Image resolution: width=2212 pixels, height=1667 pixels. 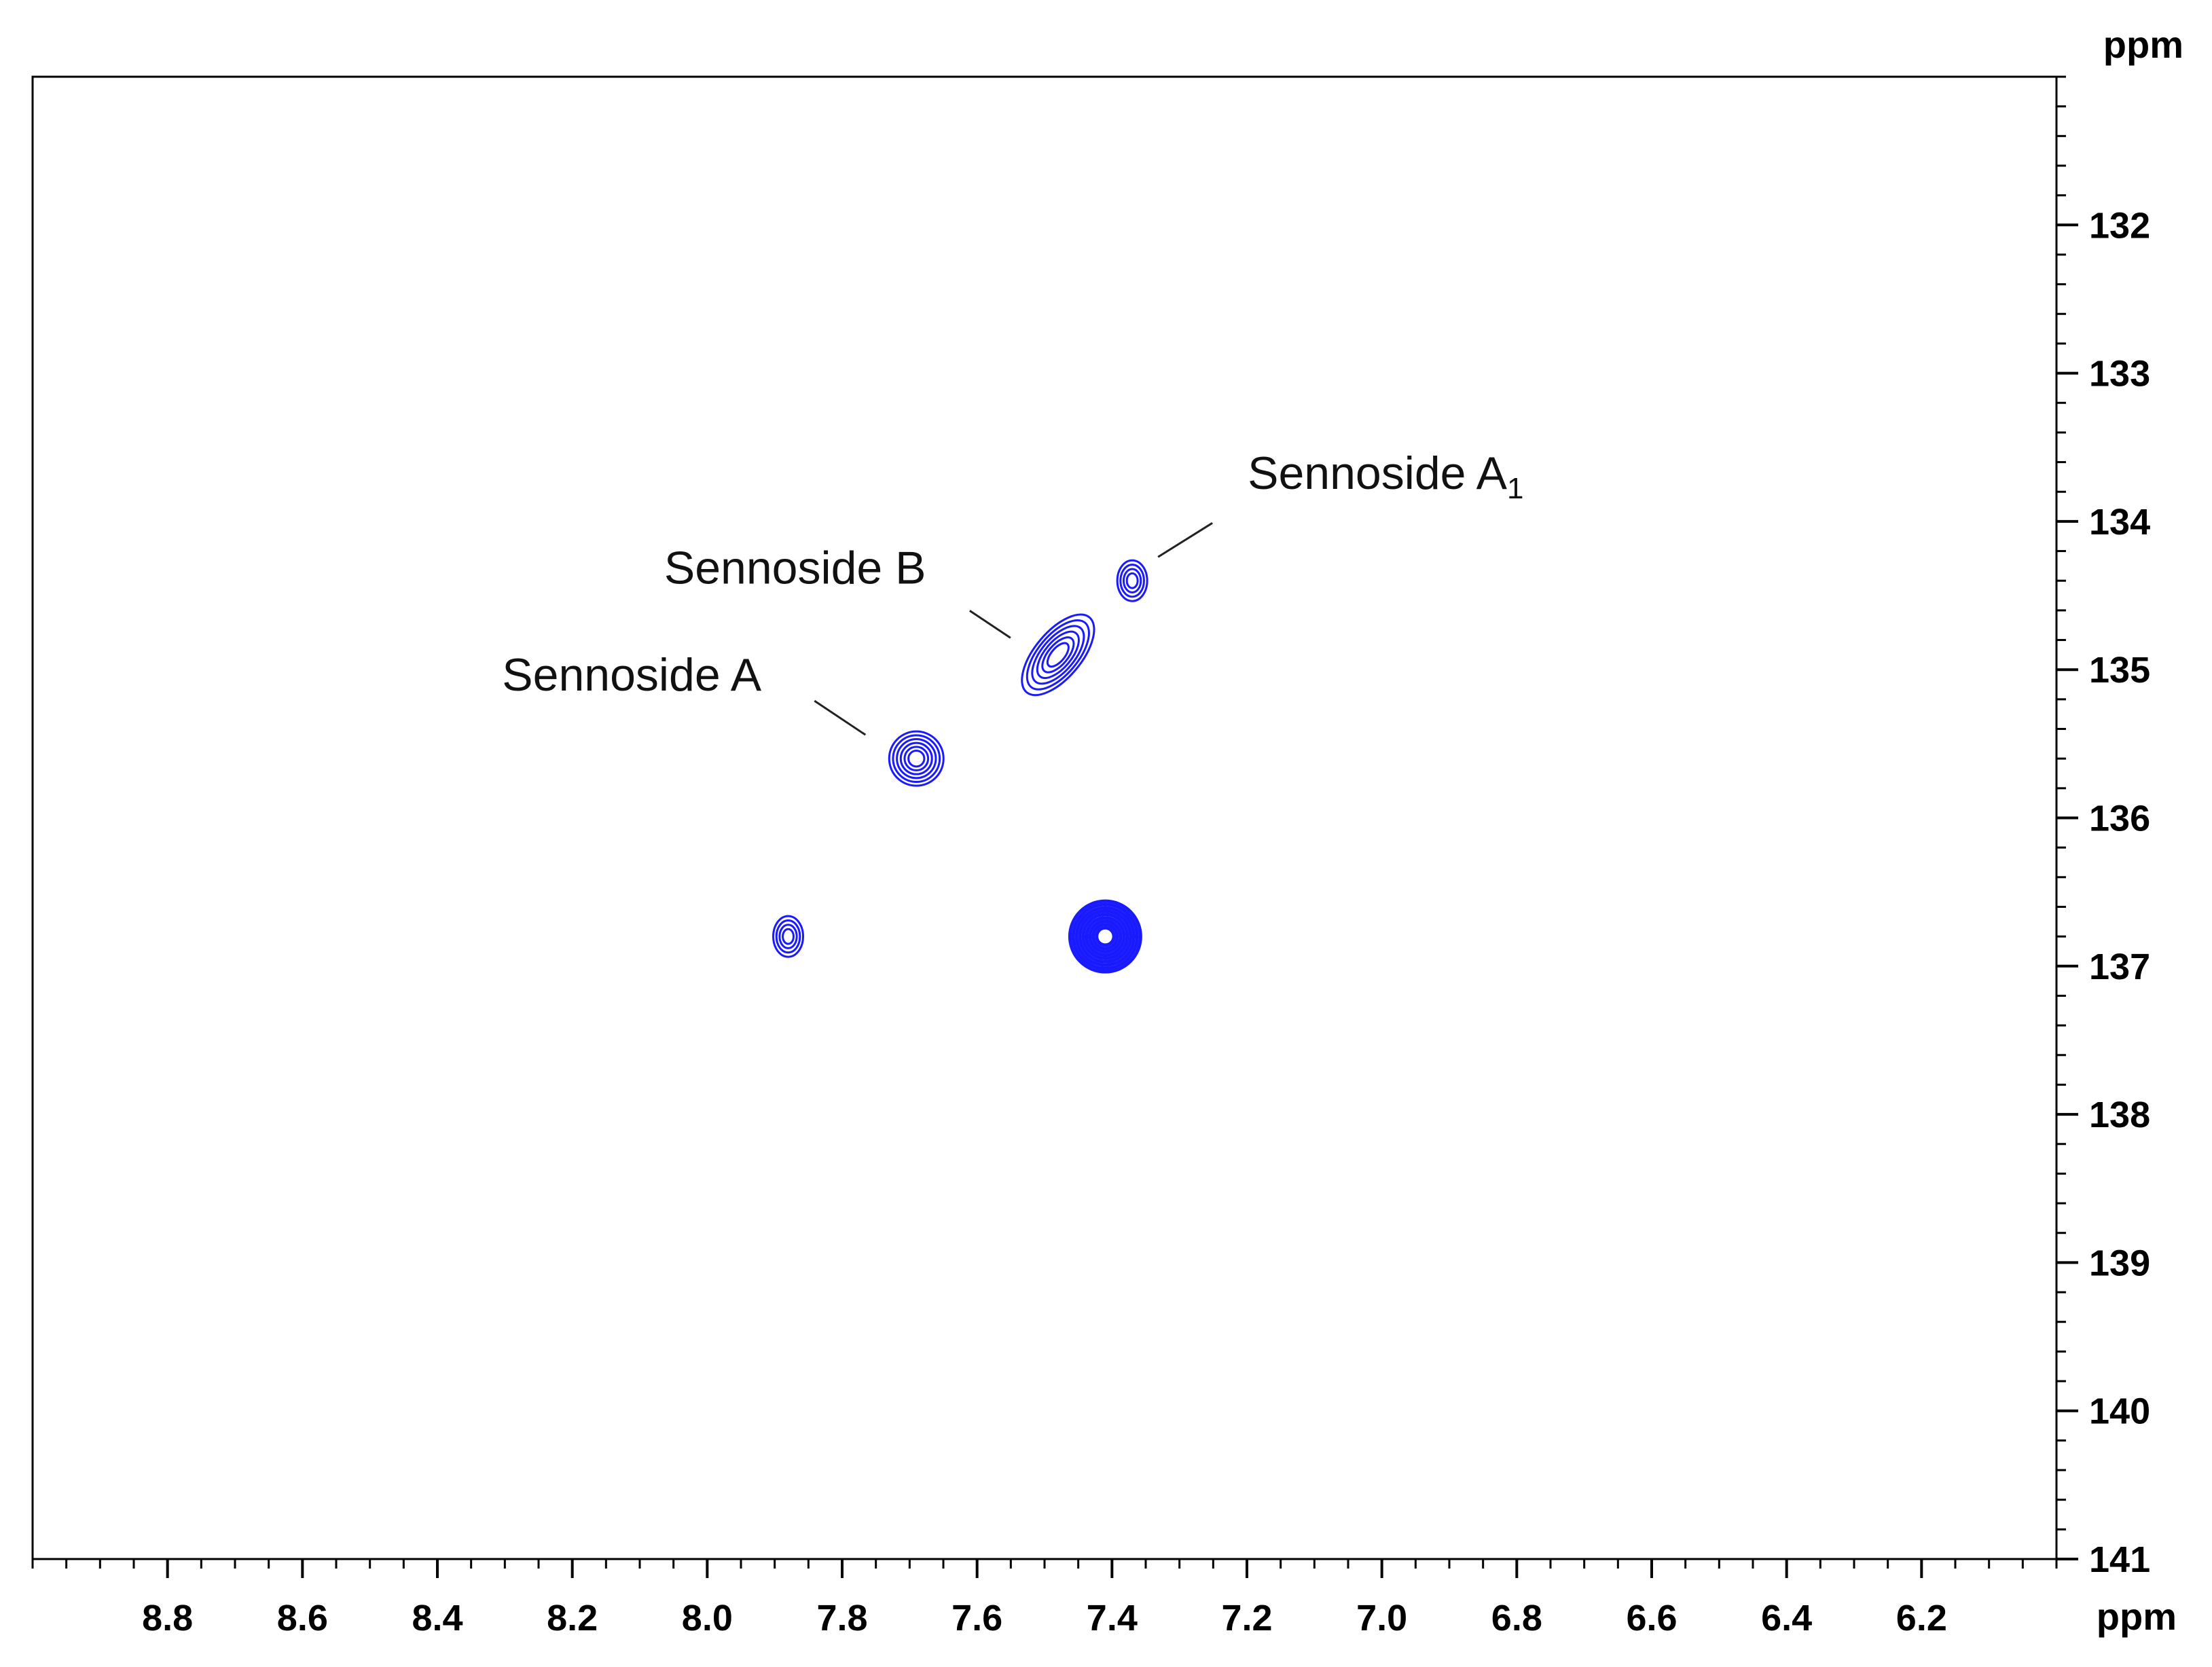 I want to click on annotation-subscript: 1, so click(x=1515, y=488).